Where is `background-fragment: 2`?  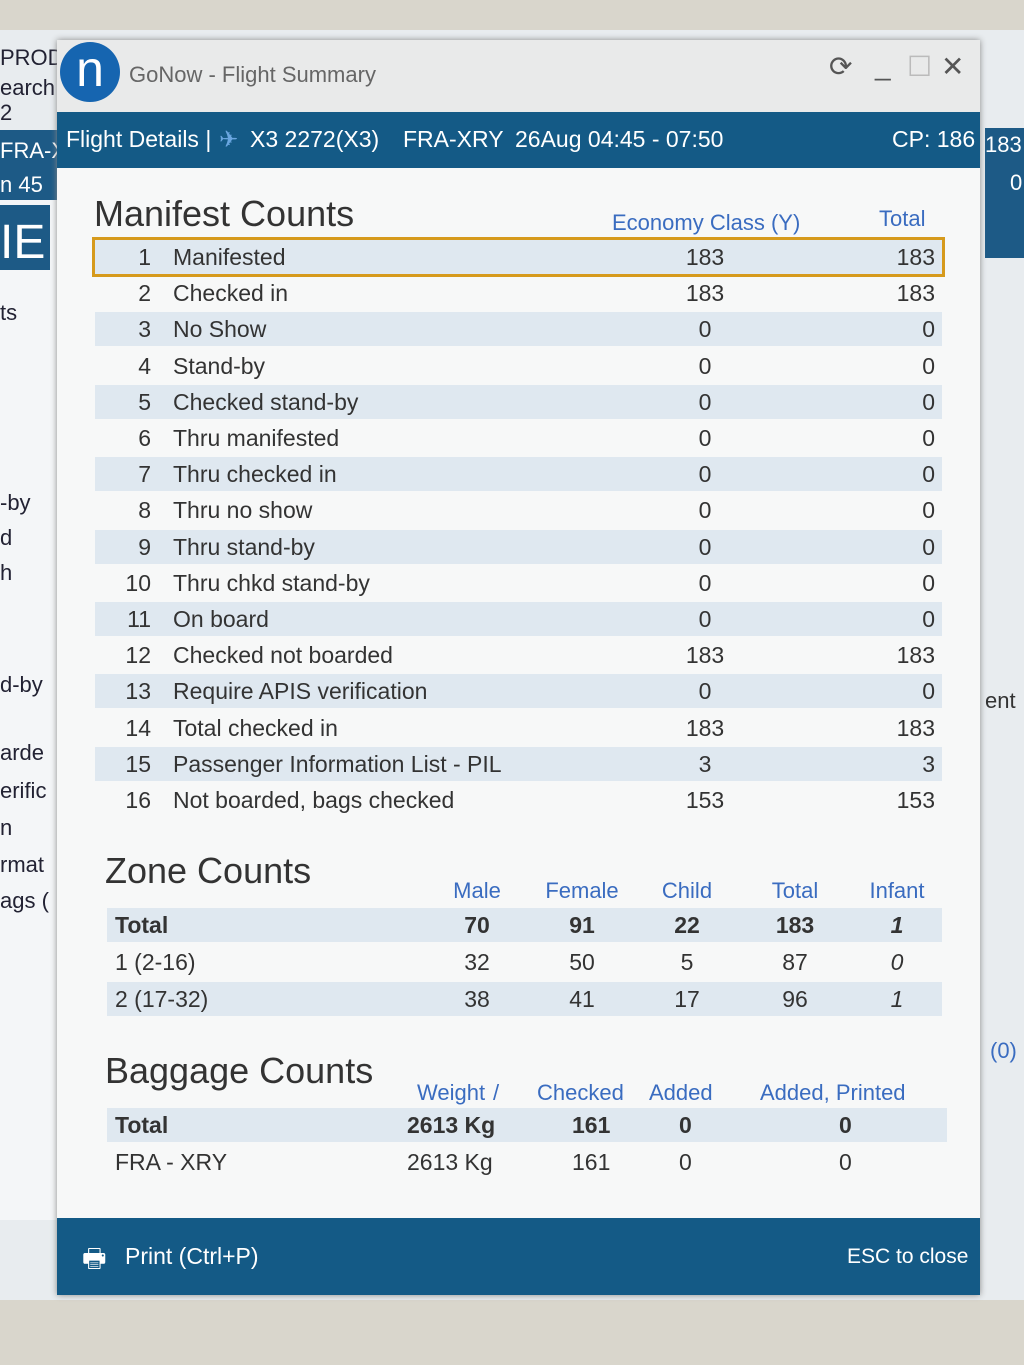 background-fragment: 2 is located at coordinates (6, 112).